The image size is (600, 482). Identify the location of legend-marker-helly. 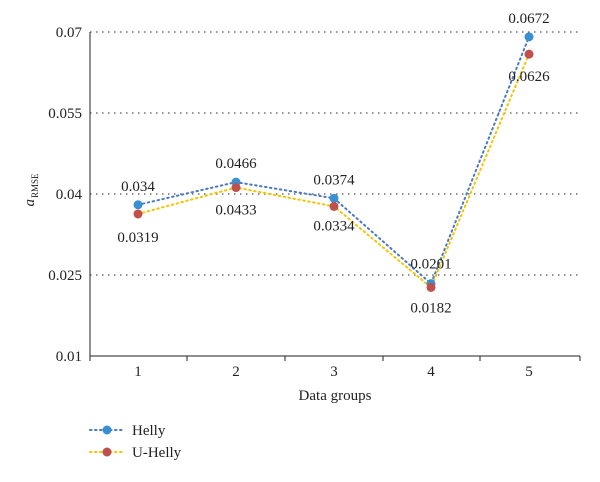
(107, 430).